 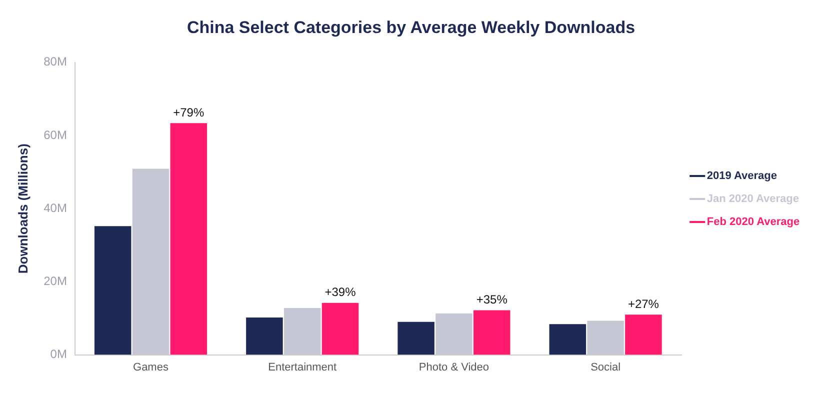 I want to click on x-tick-label: Entertainment, so click(x=302, y=367).